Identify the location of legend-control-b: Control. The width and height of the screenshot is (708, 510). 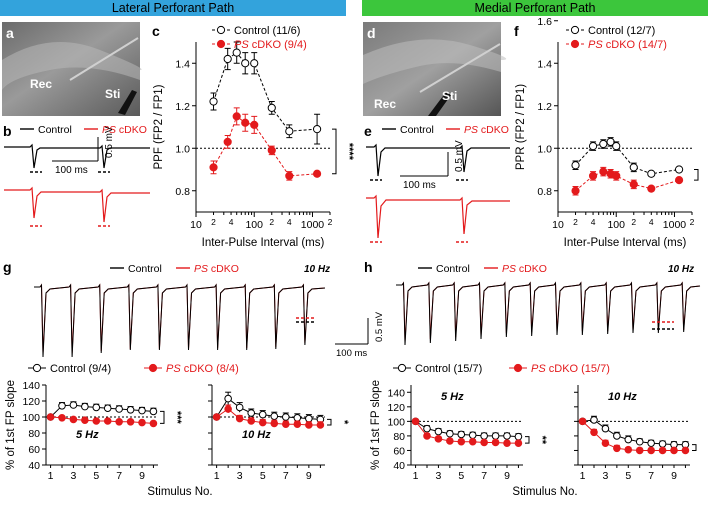
(55, 130).